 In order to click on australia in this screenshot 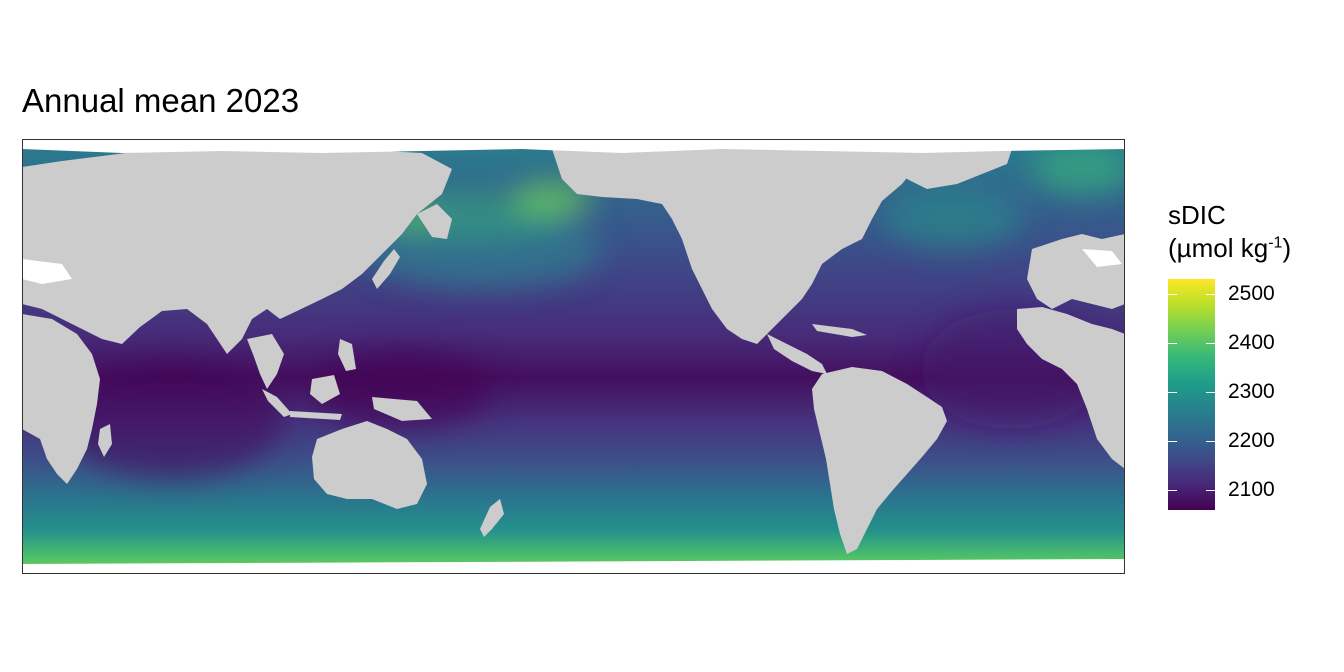, I will do `click(369, 465)`.